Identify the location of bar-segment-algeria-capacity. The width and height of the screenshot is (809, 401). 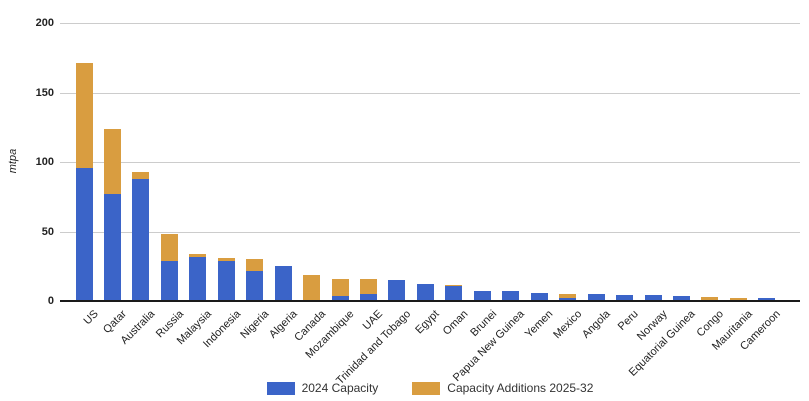
(283, 283).